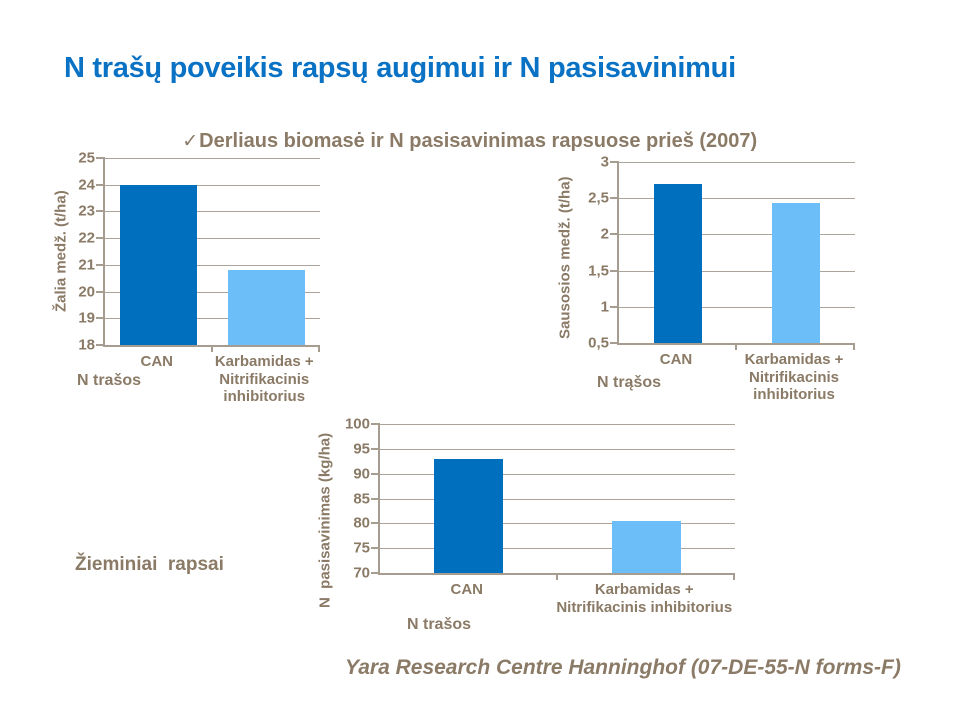 The height and width of the screenshot is (720, 960). What do you see at coordinates (604, 307) in the screenshot?
I see `y-tick-label: 1` at bounding box center [604, 307].